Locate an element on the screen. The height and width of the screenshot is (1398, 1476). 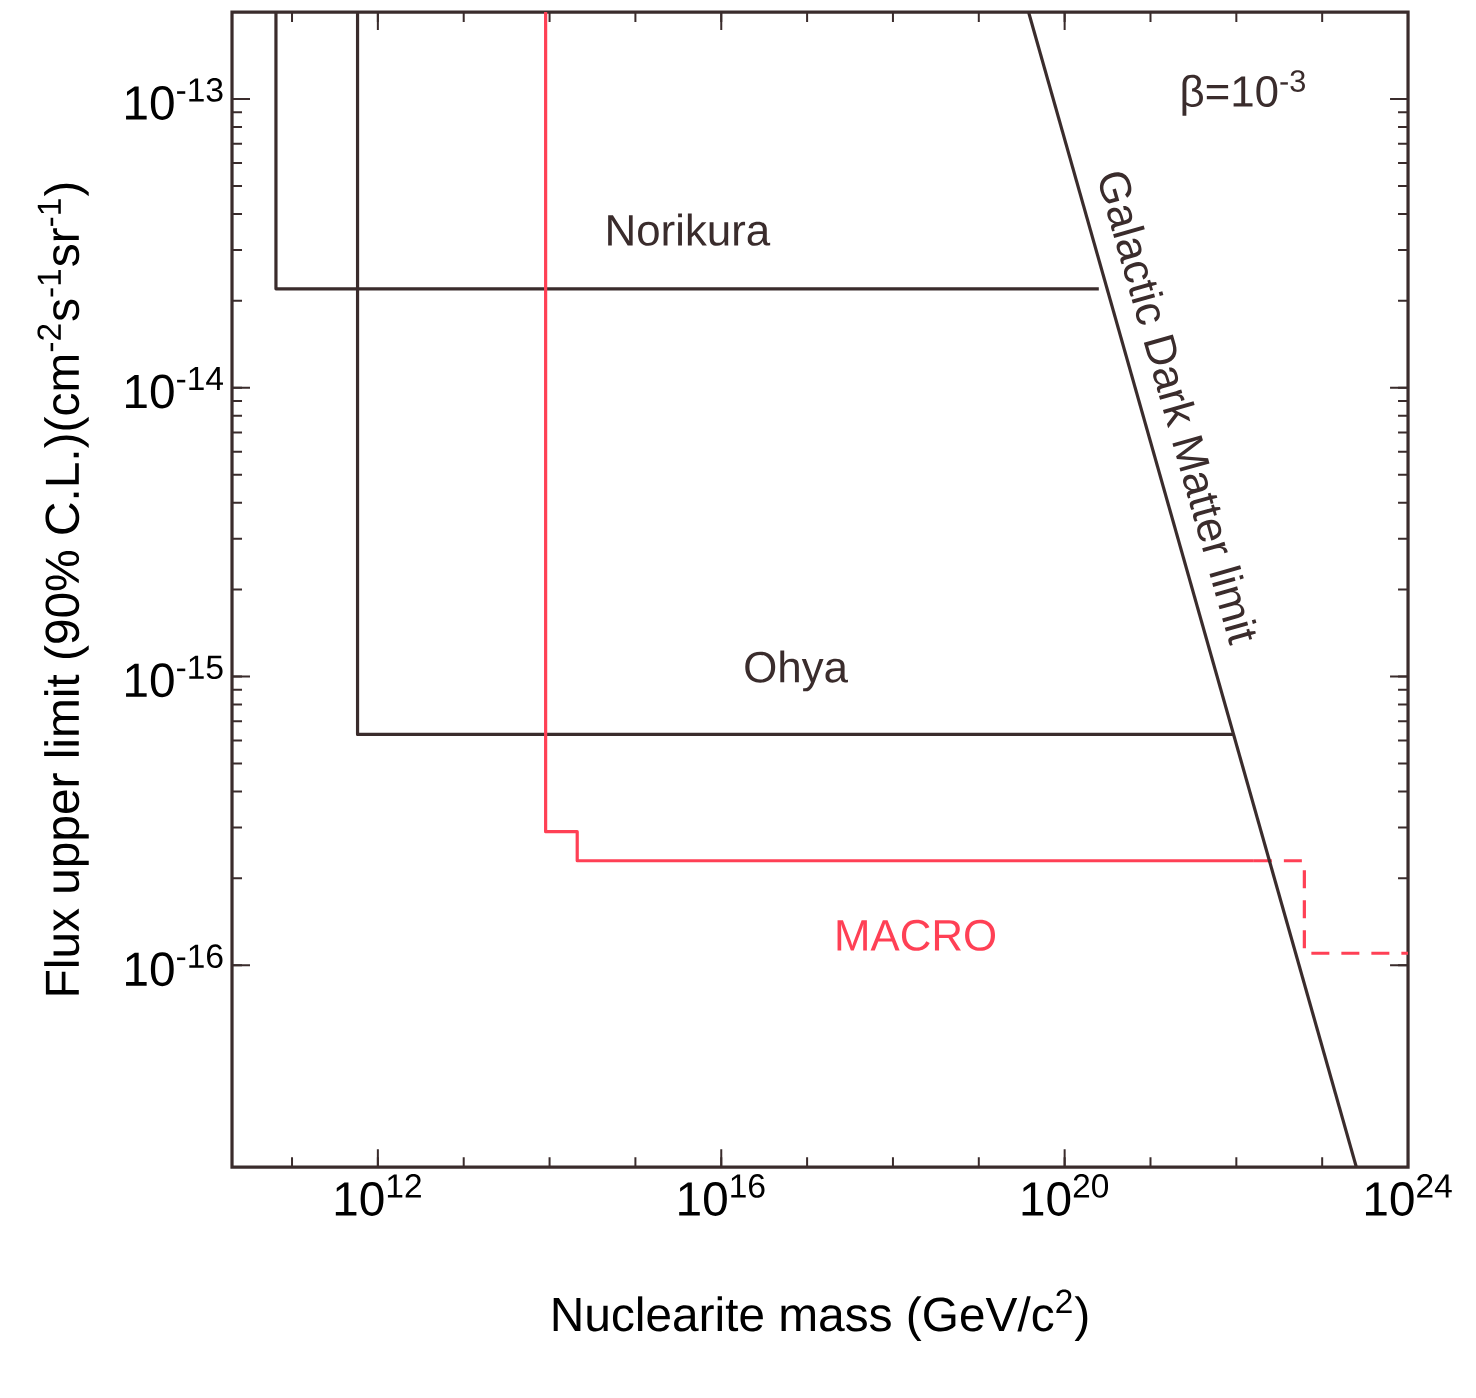
y-axis-title: Flux upper limit (90% C.L.)(cm$^{-2}$s$^{-1}$sr$^{-1}$) is located at coordinates (63, 589).